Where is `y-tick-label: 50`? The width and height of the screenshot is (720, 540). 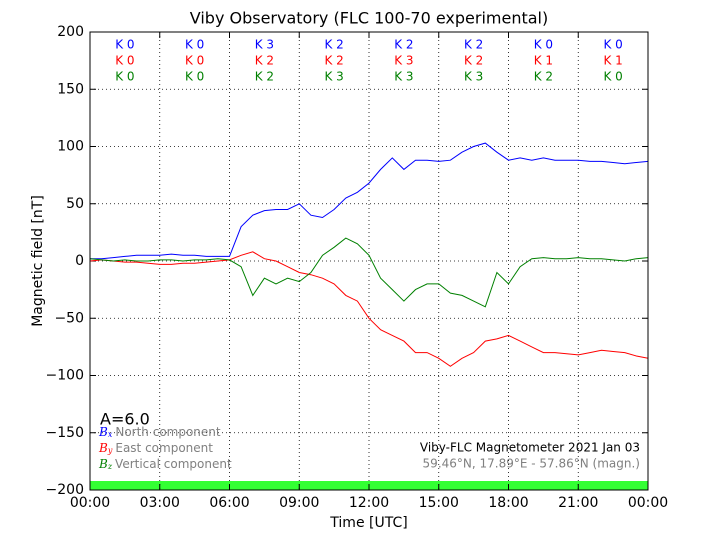
y-tick-label: 50 is located at coordinates (75, 204).